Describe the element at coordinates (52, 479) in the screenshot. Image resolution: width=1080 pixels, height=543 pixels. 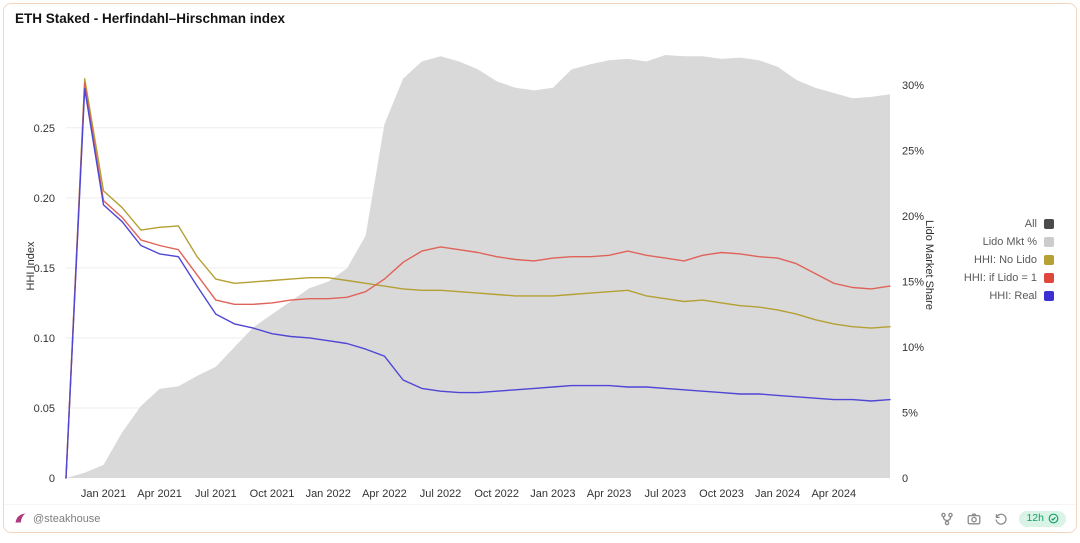
I see `left-tick-label: 0` at that location.